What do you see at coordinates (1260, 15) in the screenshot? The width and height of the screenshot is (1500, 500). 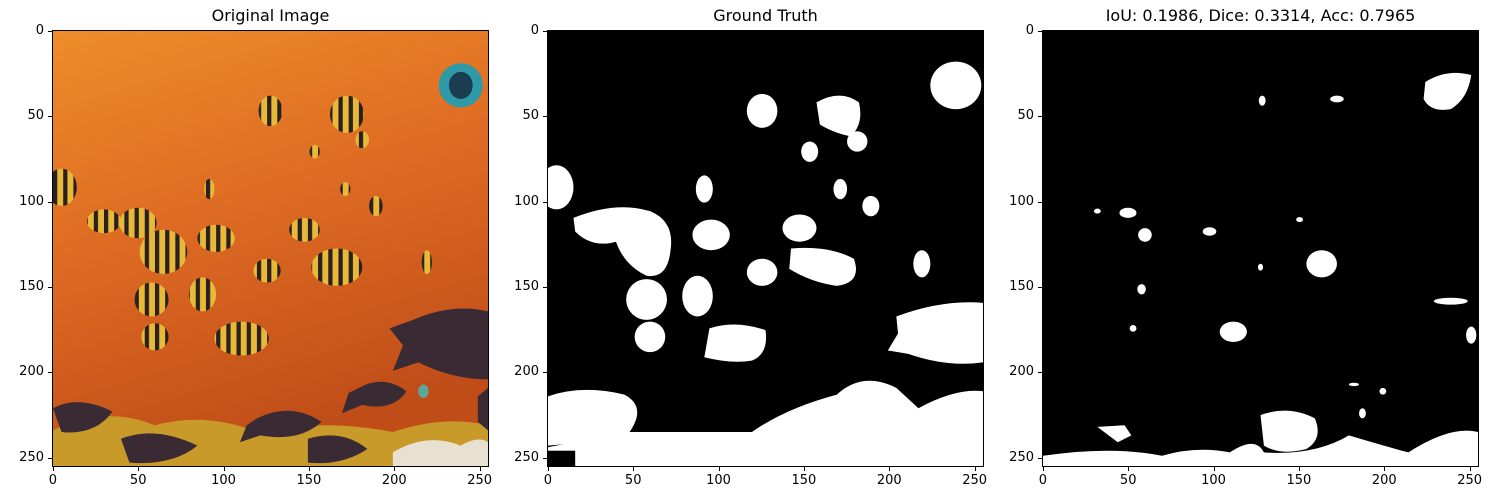 I see `panel-title-prediction: IoU: 0.1986, Dice: 0.3314, Acc: 0.7965` at bounding box center [1260, 15].